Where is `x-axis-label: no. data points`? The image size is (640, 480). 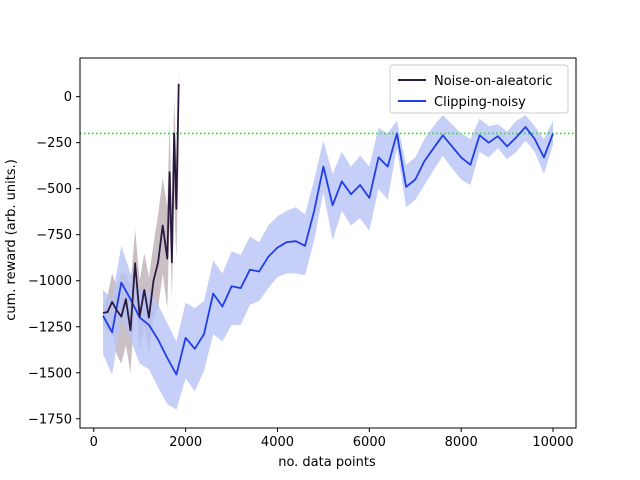
x-axis-label: no. data points is located at coordinates (327, 462).